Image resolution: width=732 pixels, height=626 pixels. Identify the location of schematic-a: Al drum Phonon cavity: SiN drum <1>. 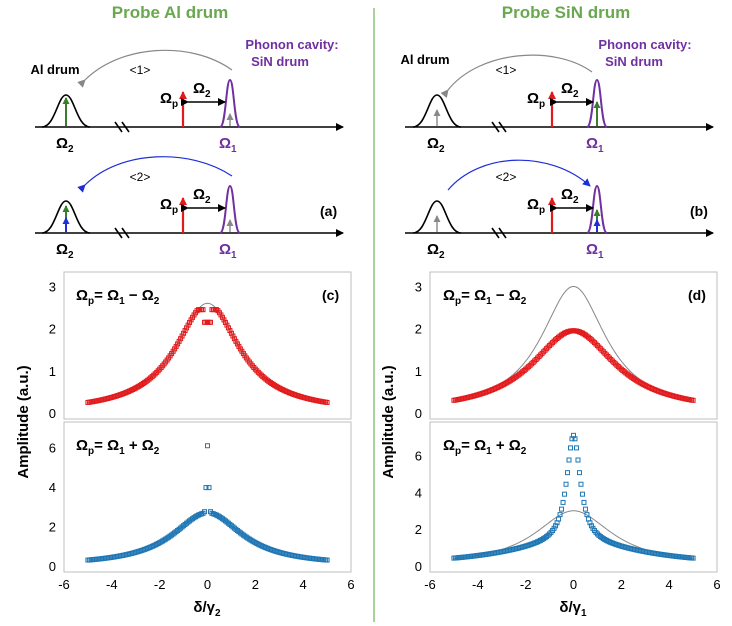
(187, 85).